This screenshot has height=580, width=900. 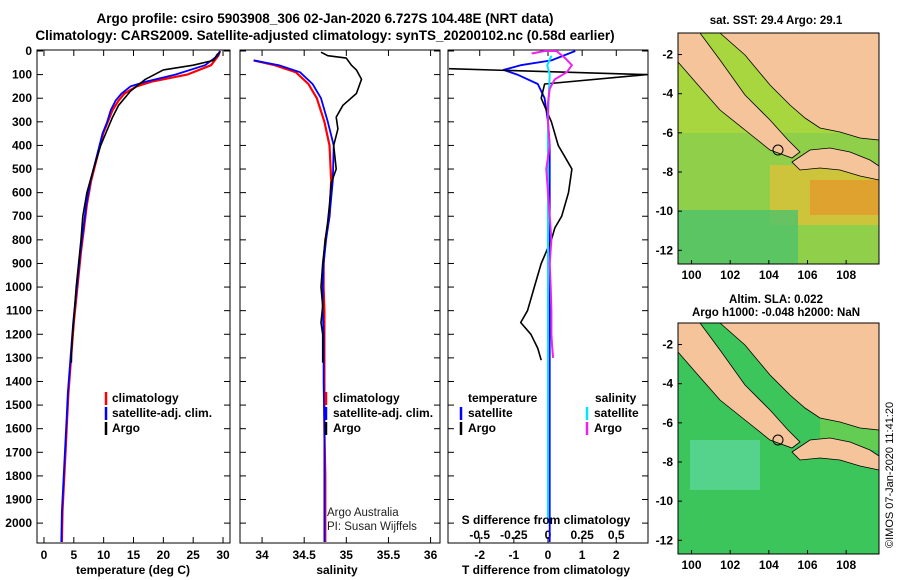 I want to click on depth-tick-label: 1400, so click(x=18, y=381).